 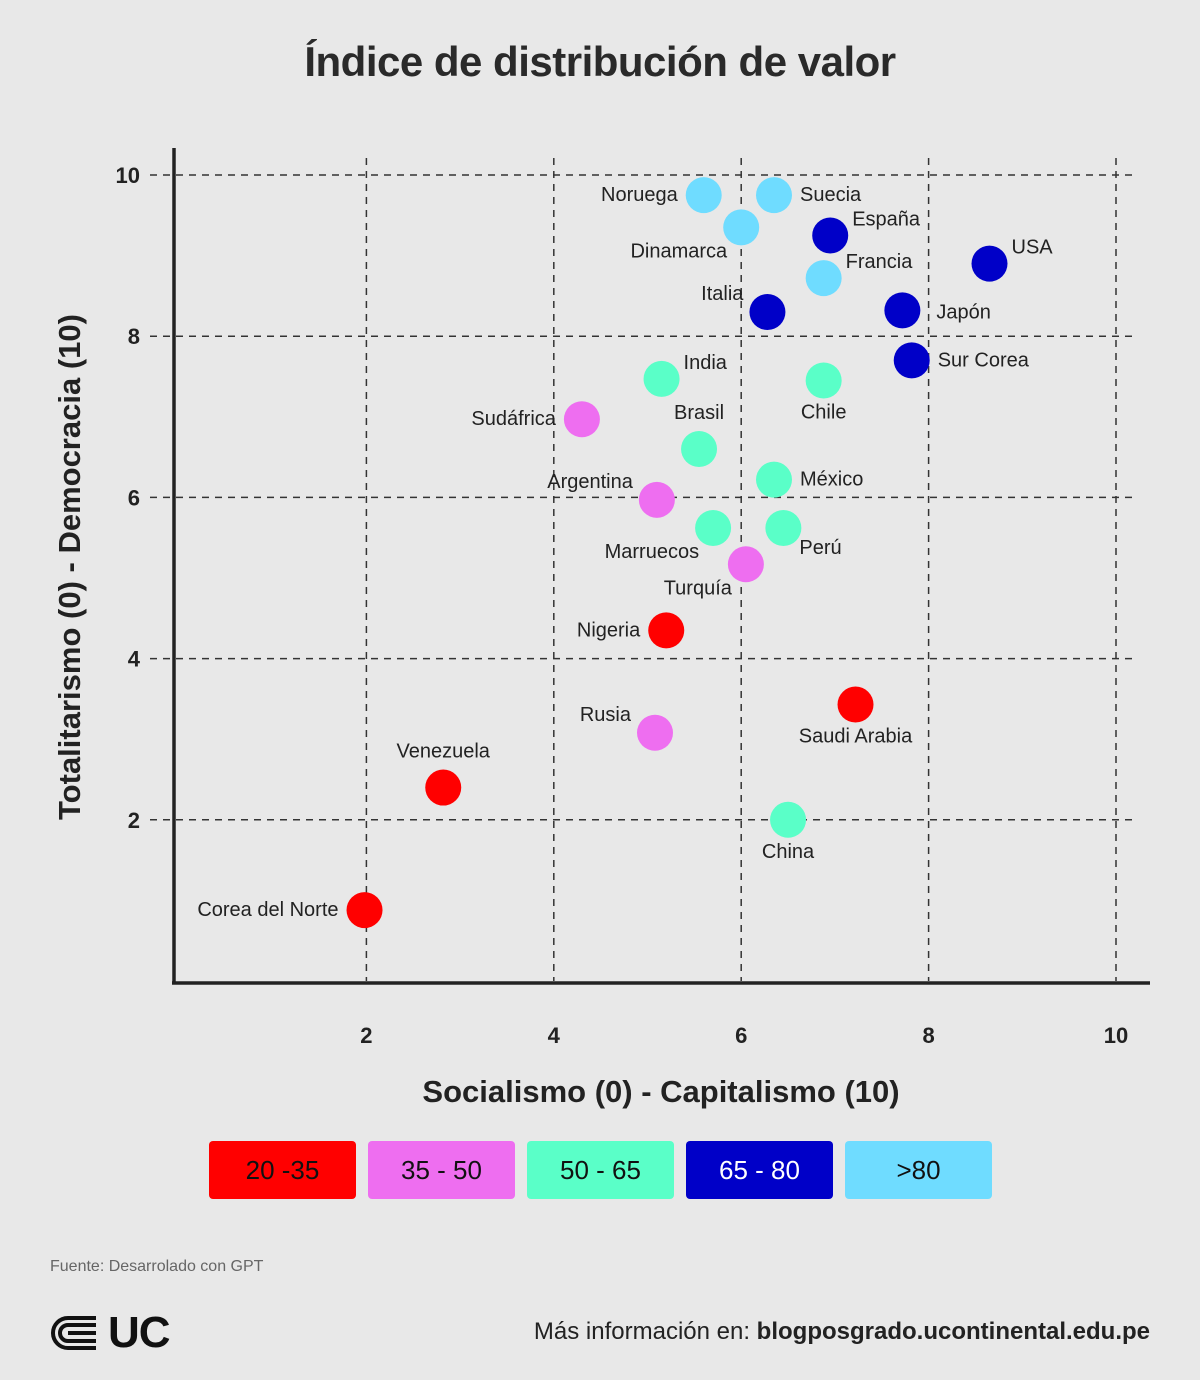 What do you see at coordinates (788, 852) in the screenshot?
I see `point-label-china: China` at bounding box center [788, 852].